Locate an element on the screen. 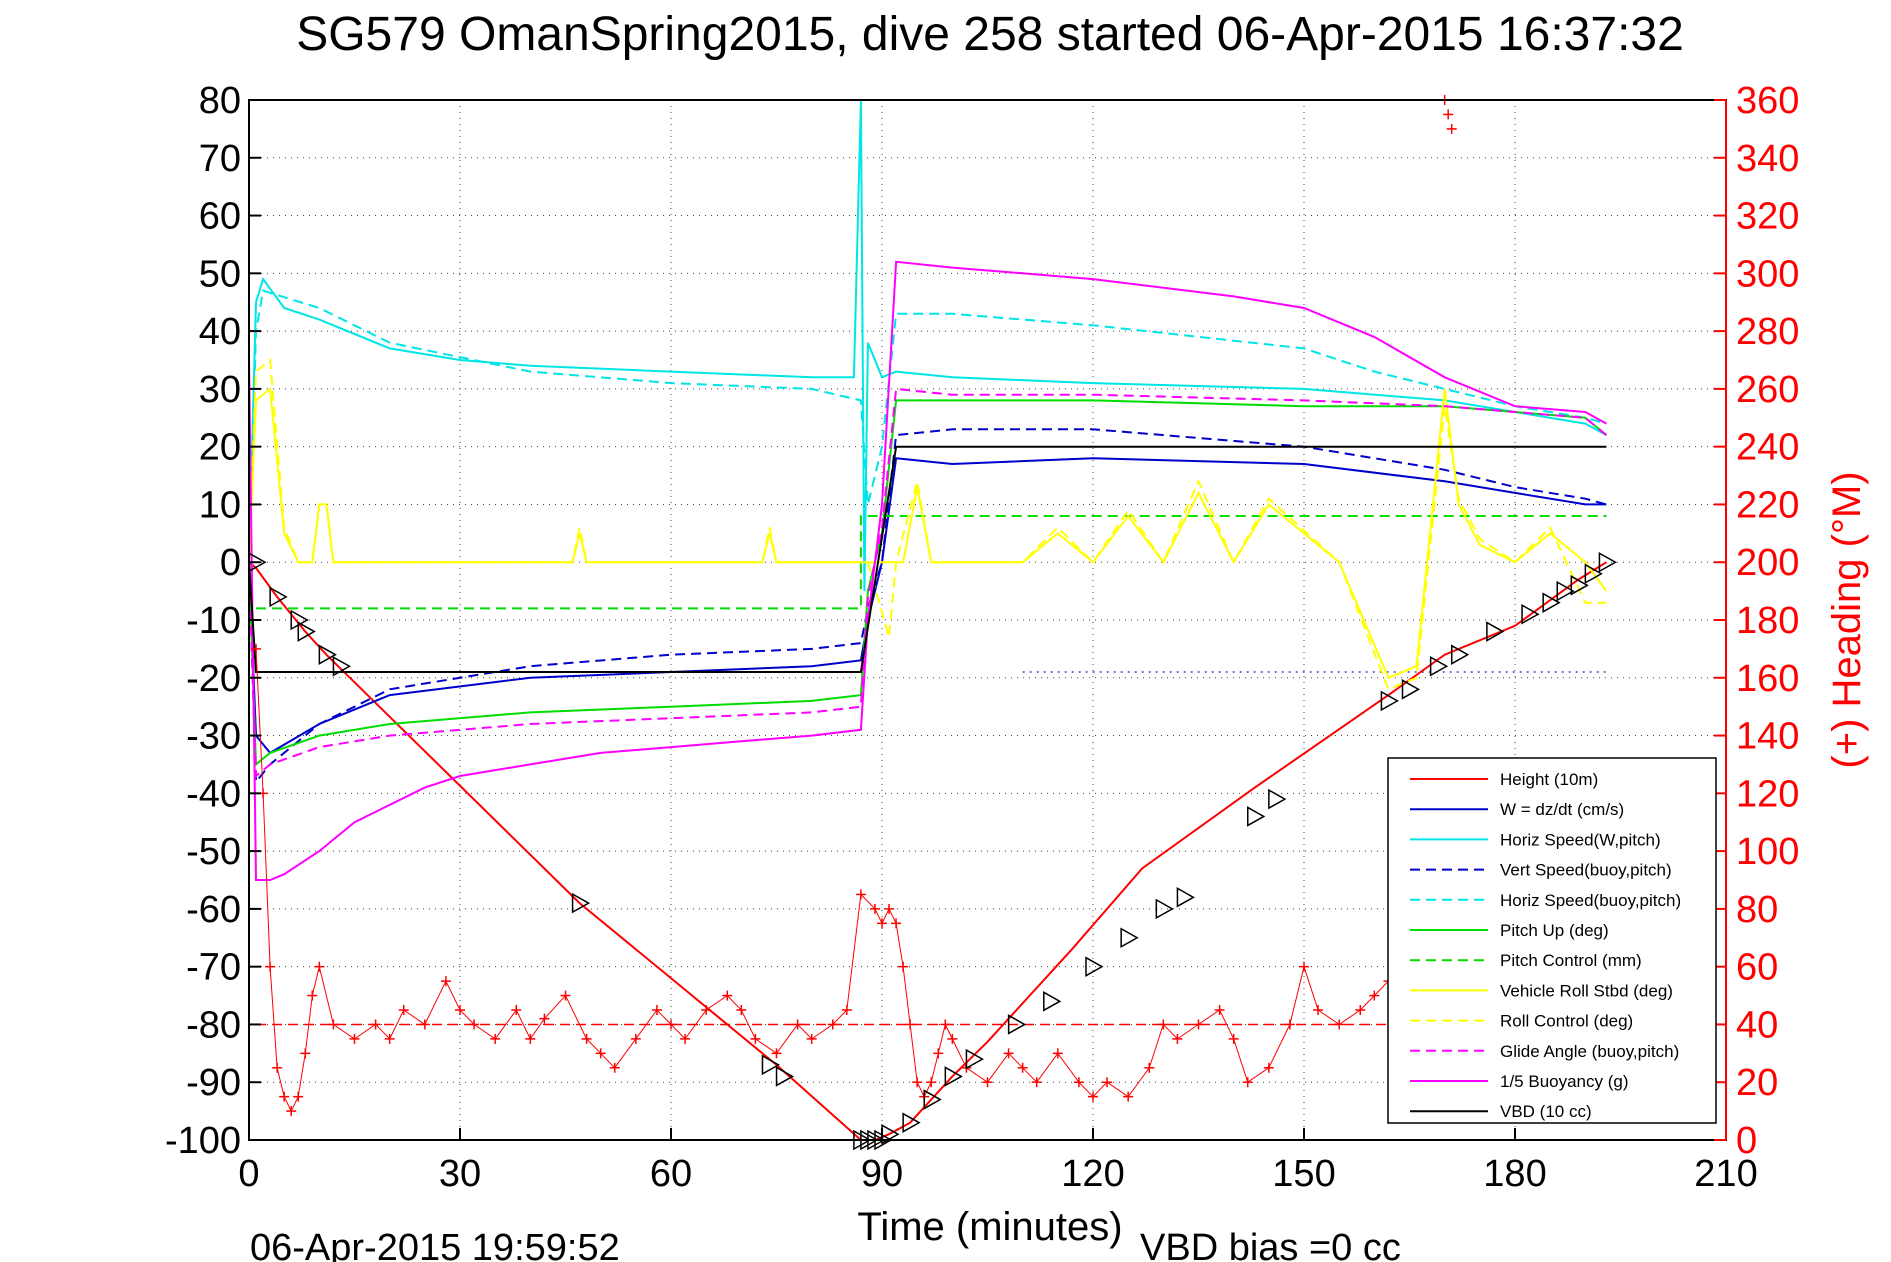  y-tick-label: 20 is located at coordinates (220, 448).